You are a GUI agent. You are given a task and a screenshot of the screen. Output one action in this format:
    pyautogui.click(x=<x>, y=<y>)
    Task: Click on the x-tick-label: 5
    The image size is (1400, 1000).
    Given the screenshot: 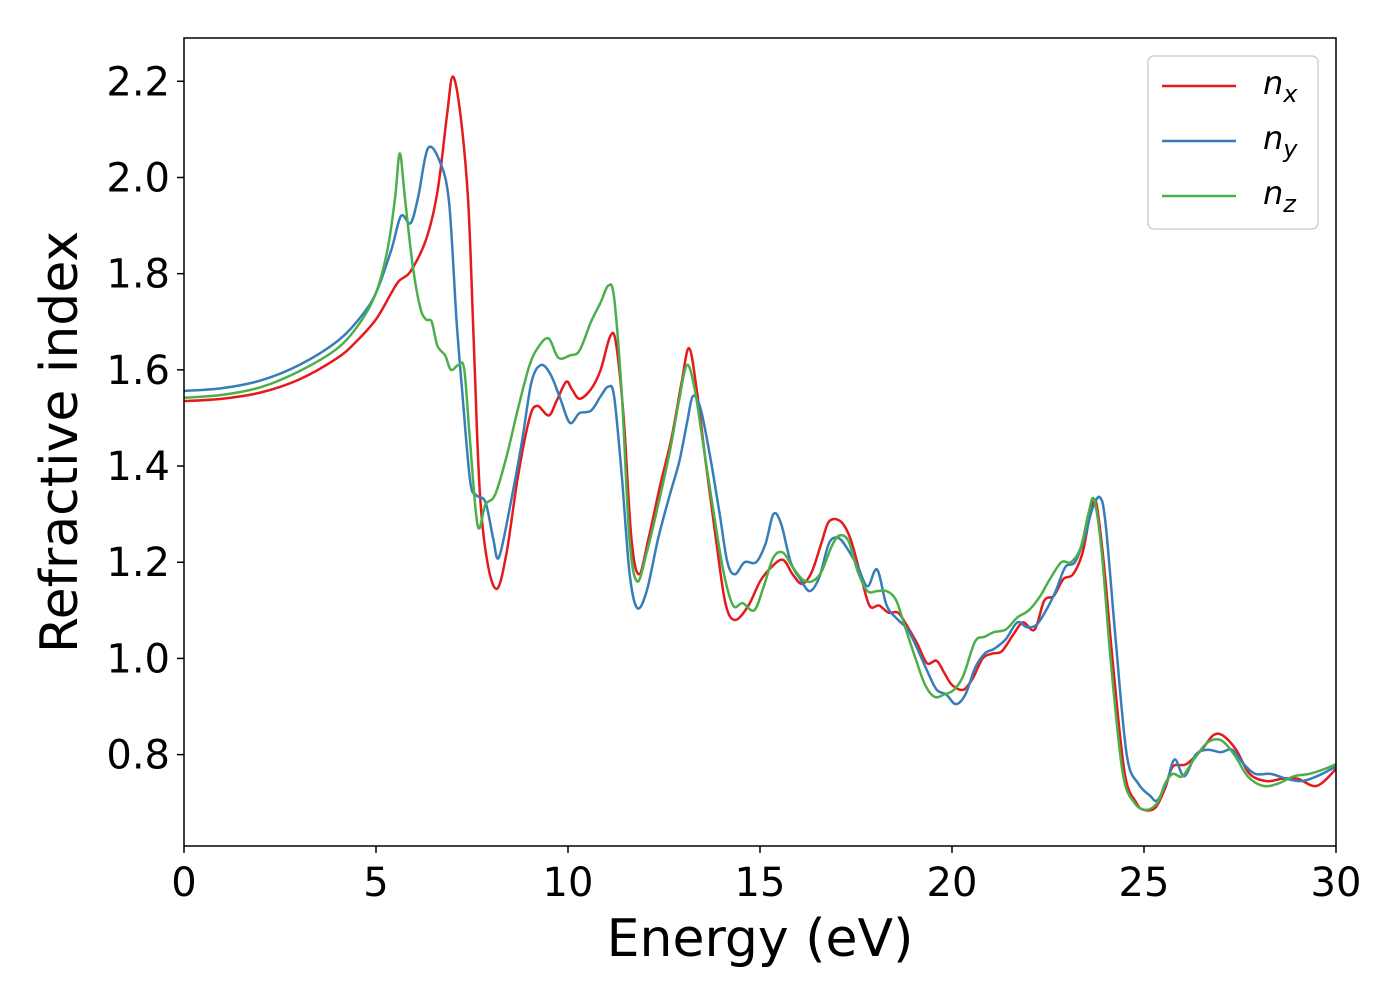 What is the action you would take?
    pyautogui.click(x=375, y=883)
    